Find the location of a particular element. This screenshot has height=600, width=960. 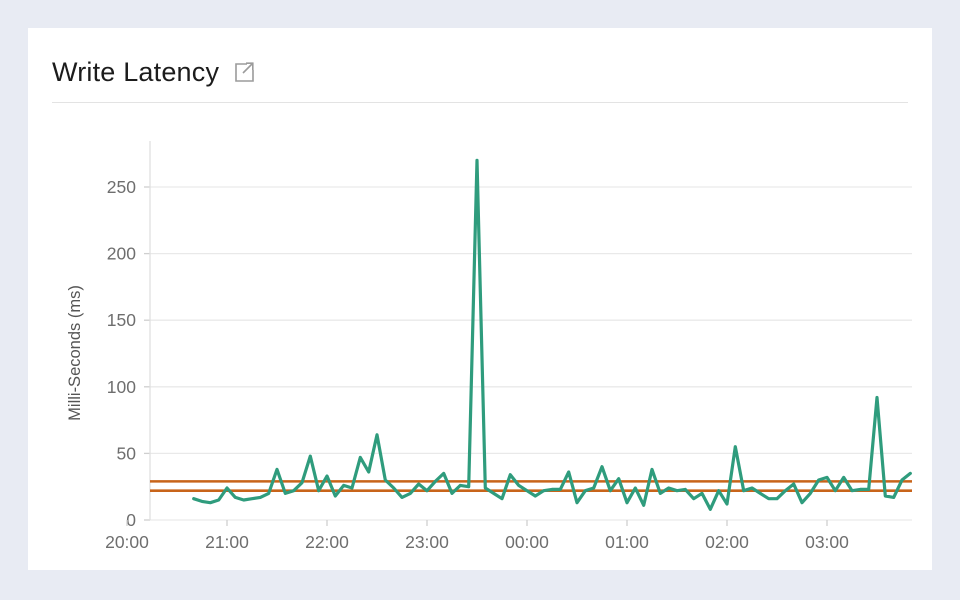

x-tick-label: 03:00 is located at coordinates (827, 542).